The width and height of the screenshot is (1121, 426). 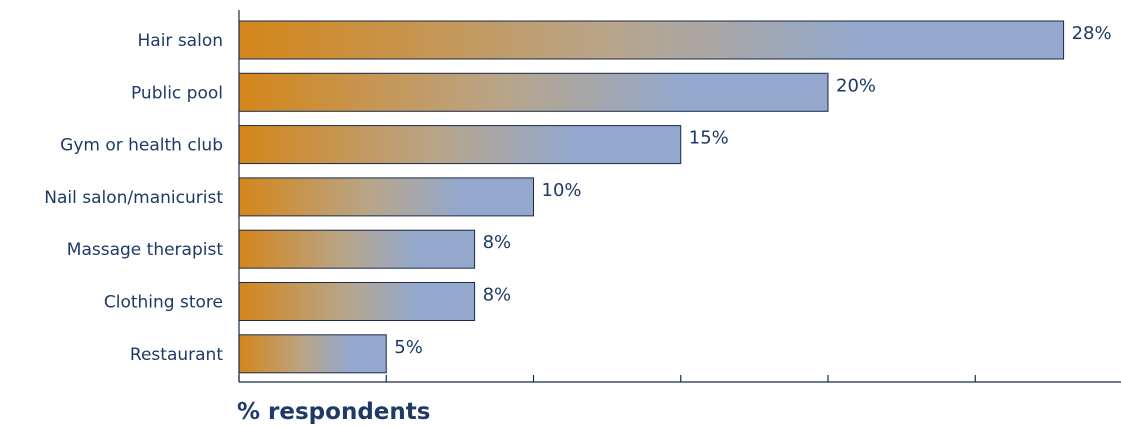 What do you see at coordinates (497, 295) in the screenshot?
I see `value-label-5: 8%` at bounding box center [497, 295].